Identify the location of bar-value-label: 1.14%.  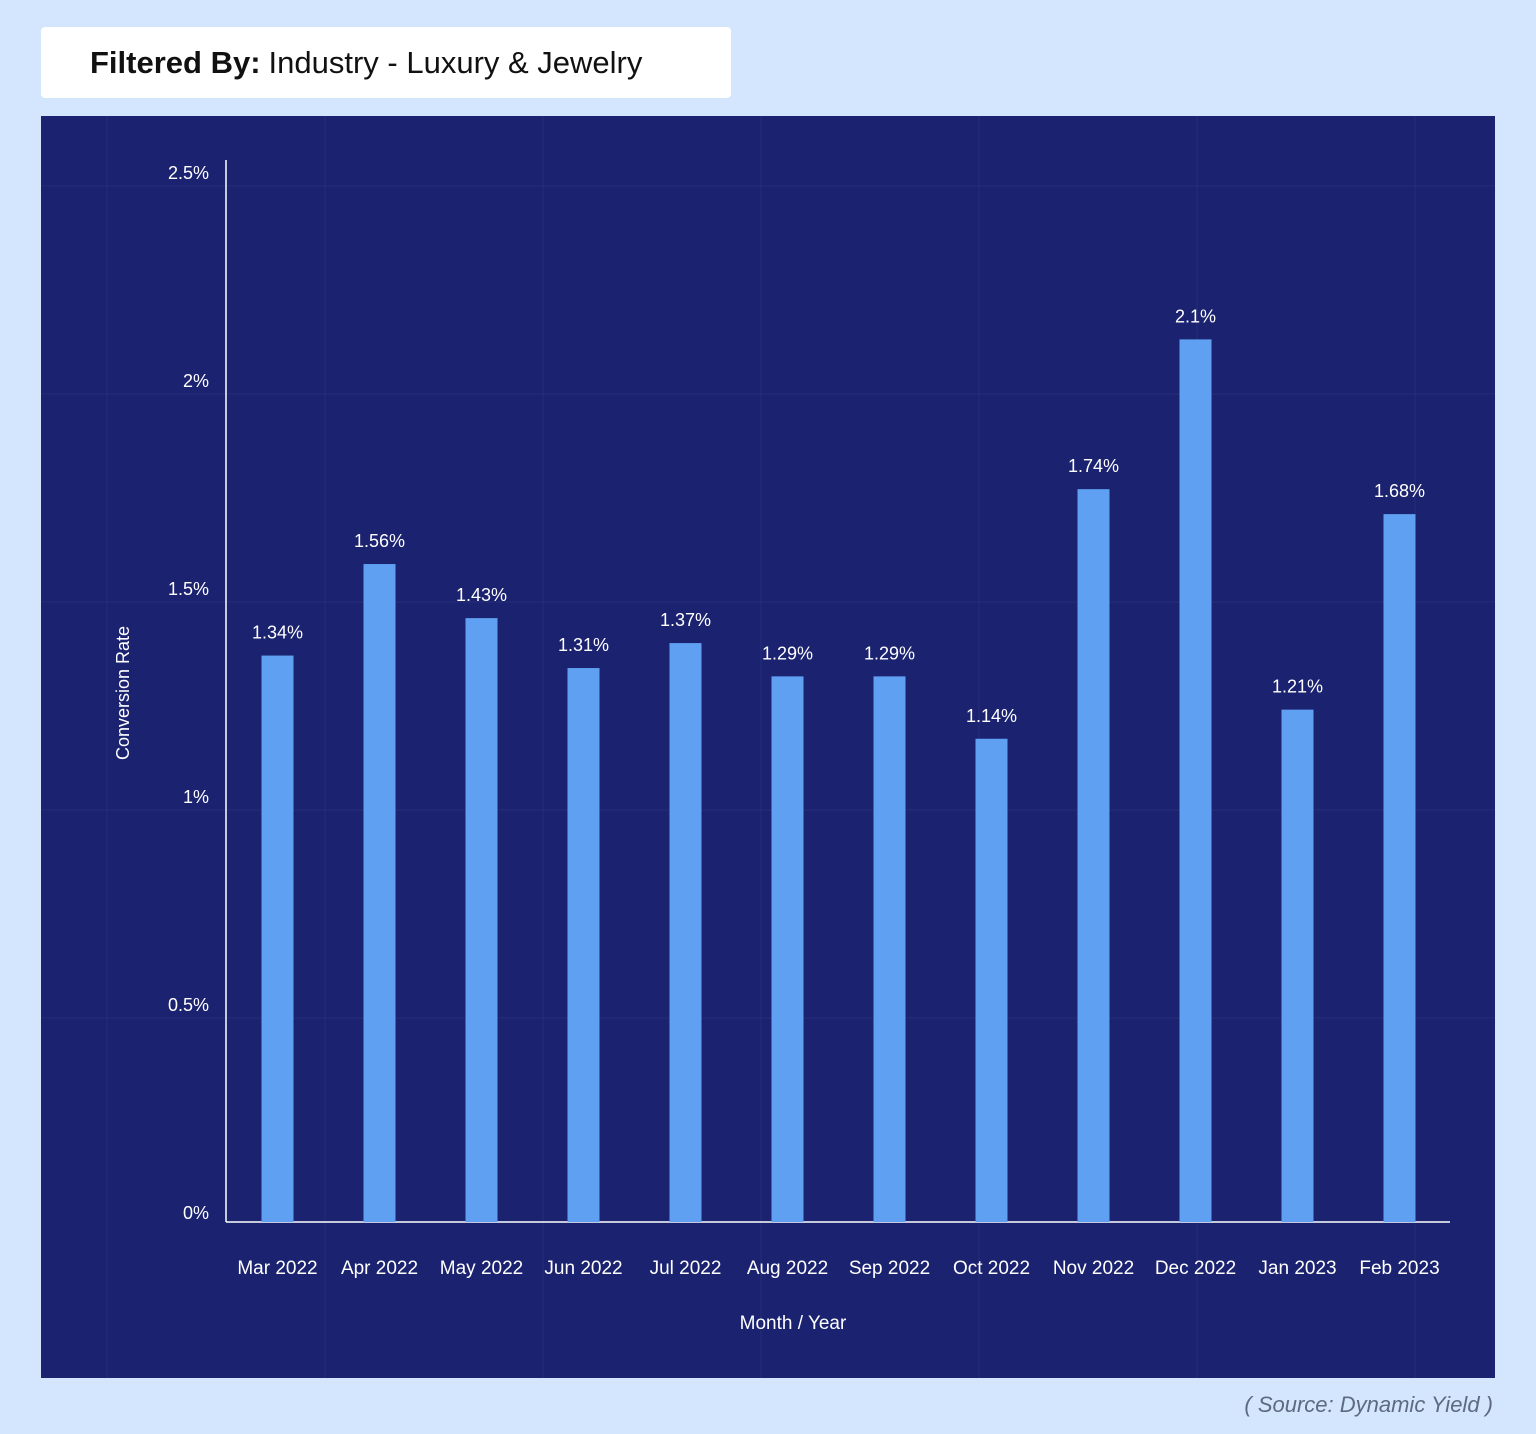
(991, 716).